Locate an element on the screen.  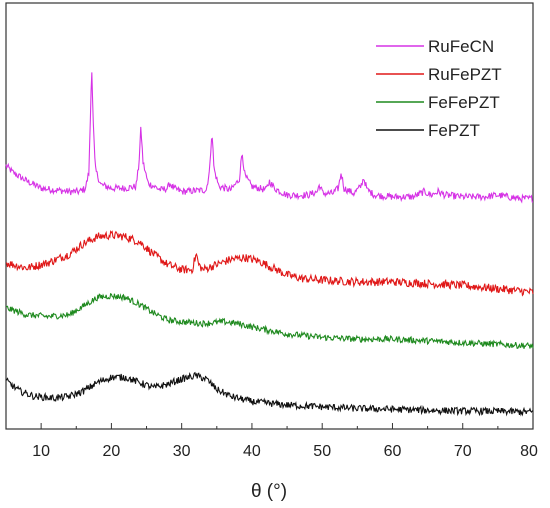
x-tick-label: 70 is located at coordinates (463, 451).